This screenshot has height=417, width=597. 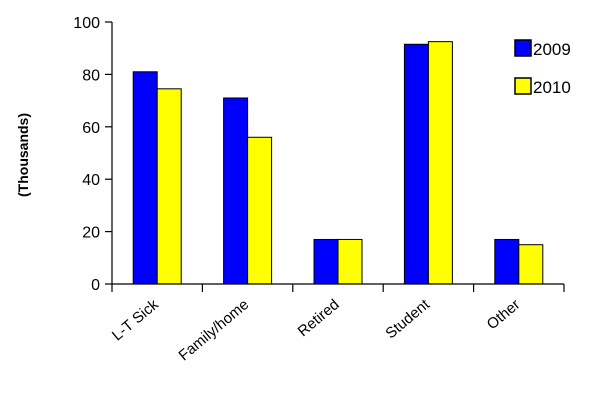 What do you see at coordinates (23, 155) in the screenshot?
I see `y-axis-title: (Thousands)` at bounding box center [23, 155].